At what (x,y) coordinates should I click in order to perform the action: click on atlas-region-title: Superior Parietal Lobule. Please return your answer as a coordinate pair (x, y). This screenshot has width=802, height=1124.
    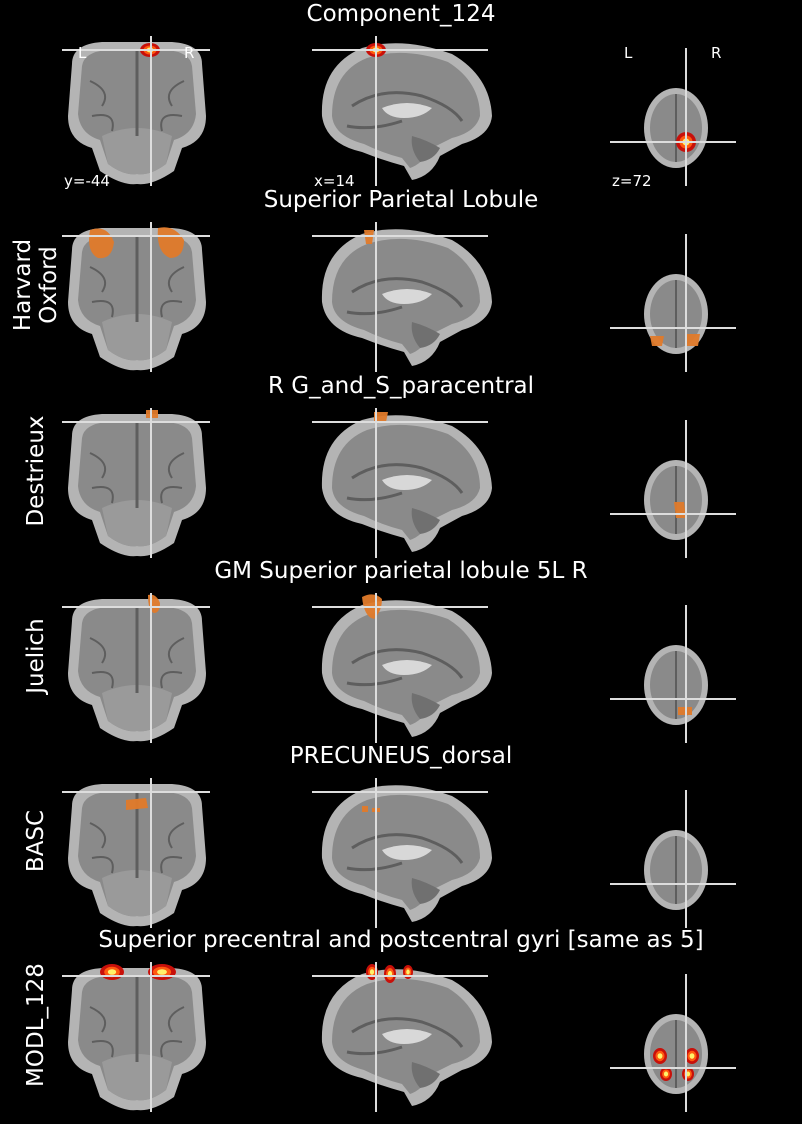
    Looking at the image, I should click on (401, 200).